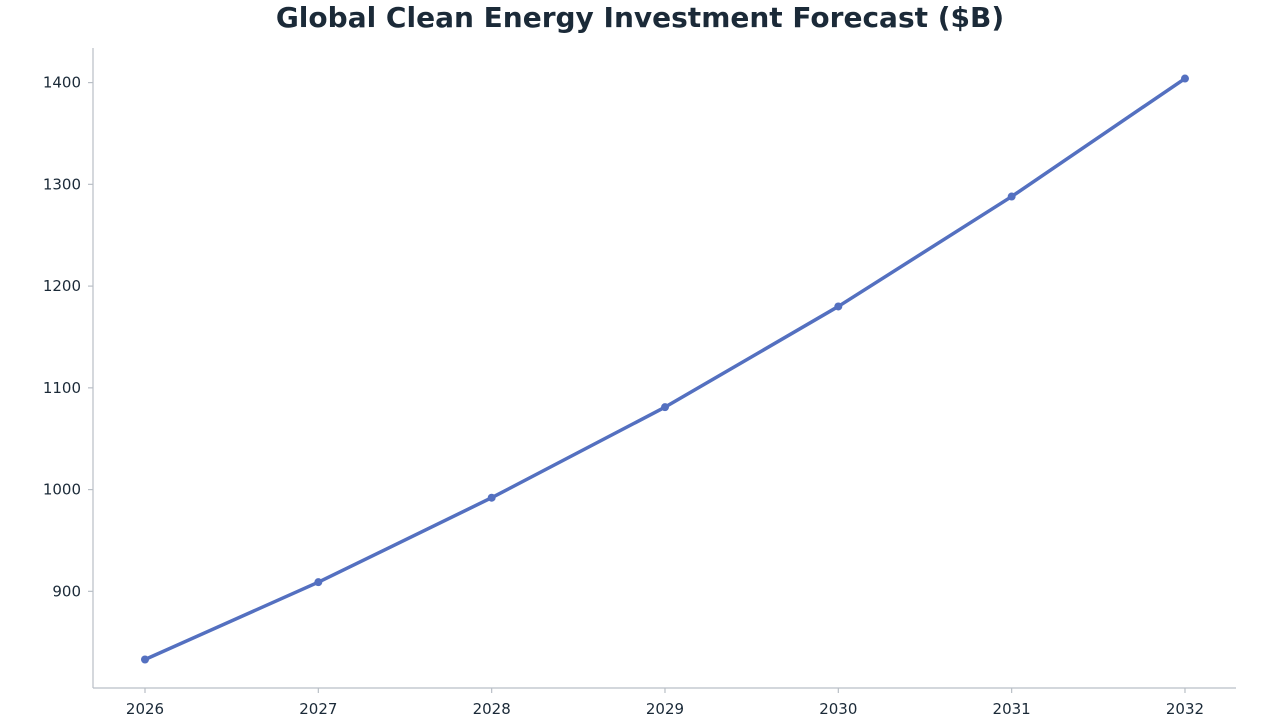 Image resolution: width=1280 pixels, height=720 pixels. I want to click on x-tick-label: 2028, so click(492, 709).